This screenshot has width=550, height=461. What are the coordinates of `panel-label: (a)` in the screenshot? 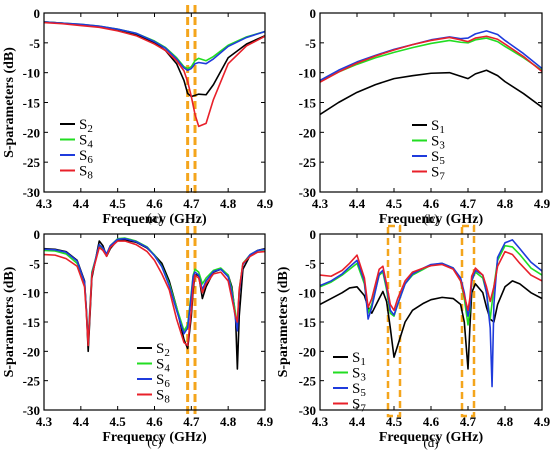 It's located at (154, 217).